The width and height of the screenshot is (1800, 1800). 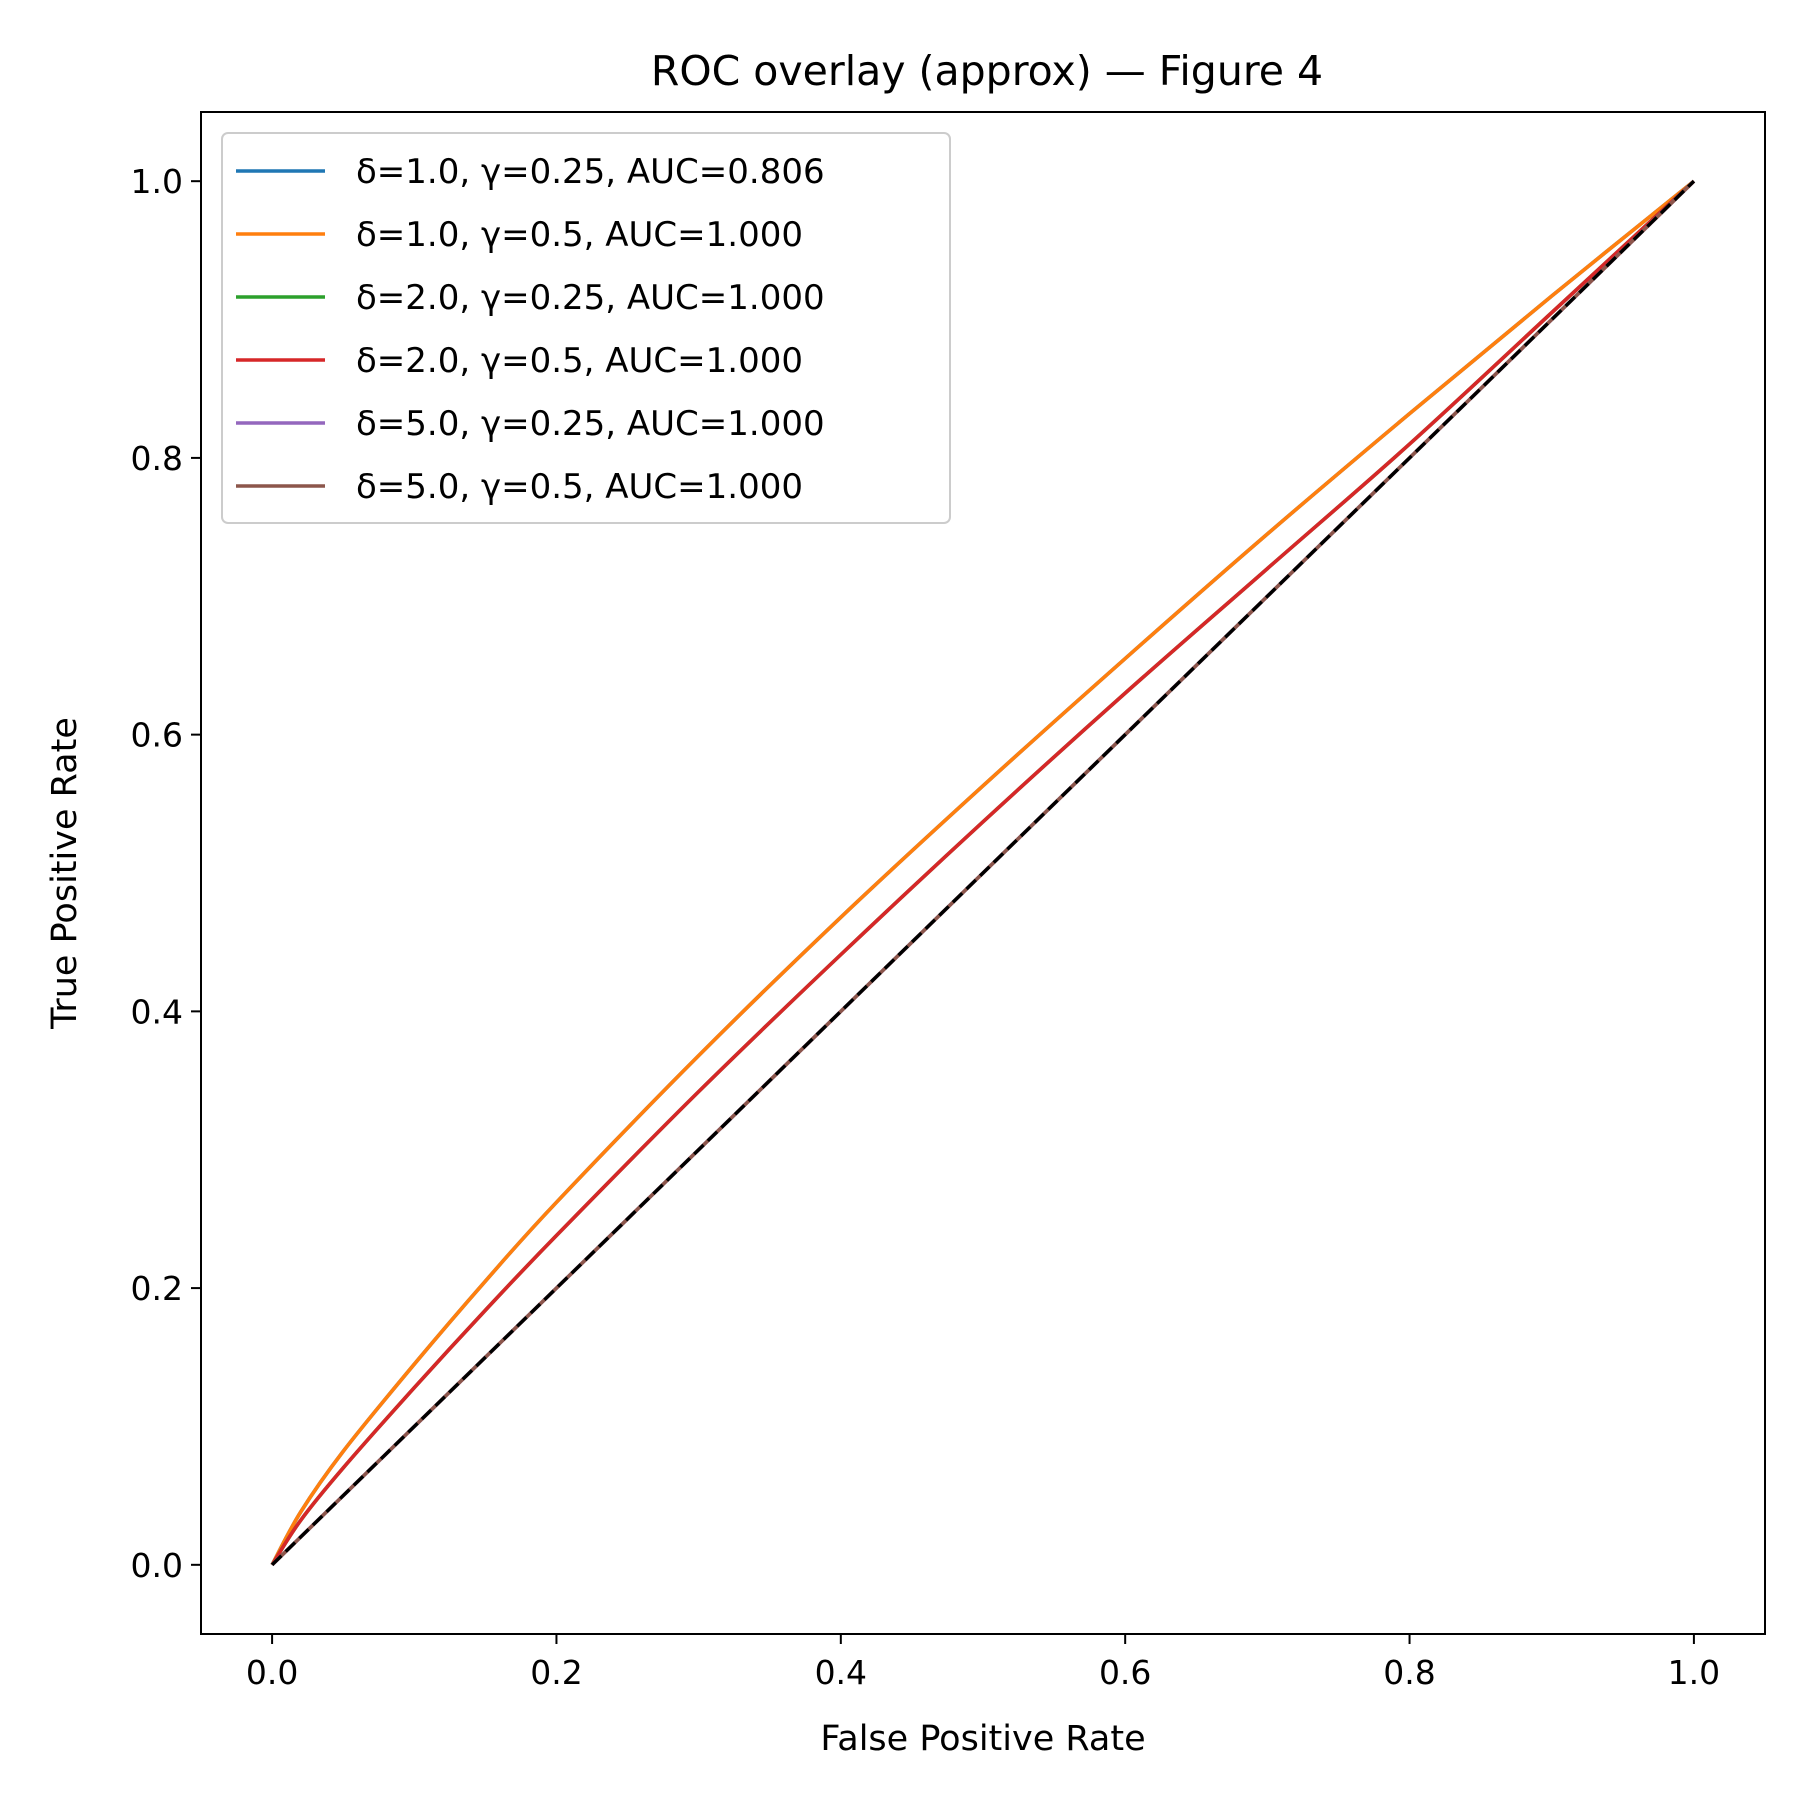 I want to click on x-tick-label: 0.4, so click(x=841, y=1672).